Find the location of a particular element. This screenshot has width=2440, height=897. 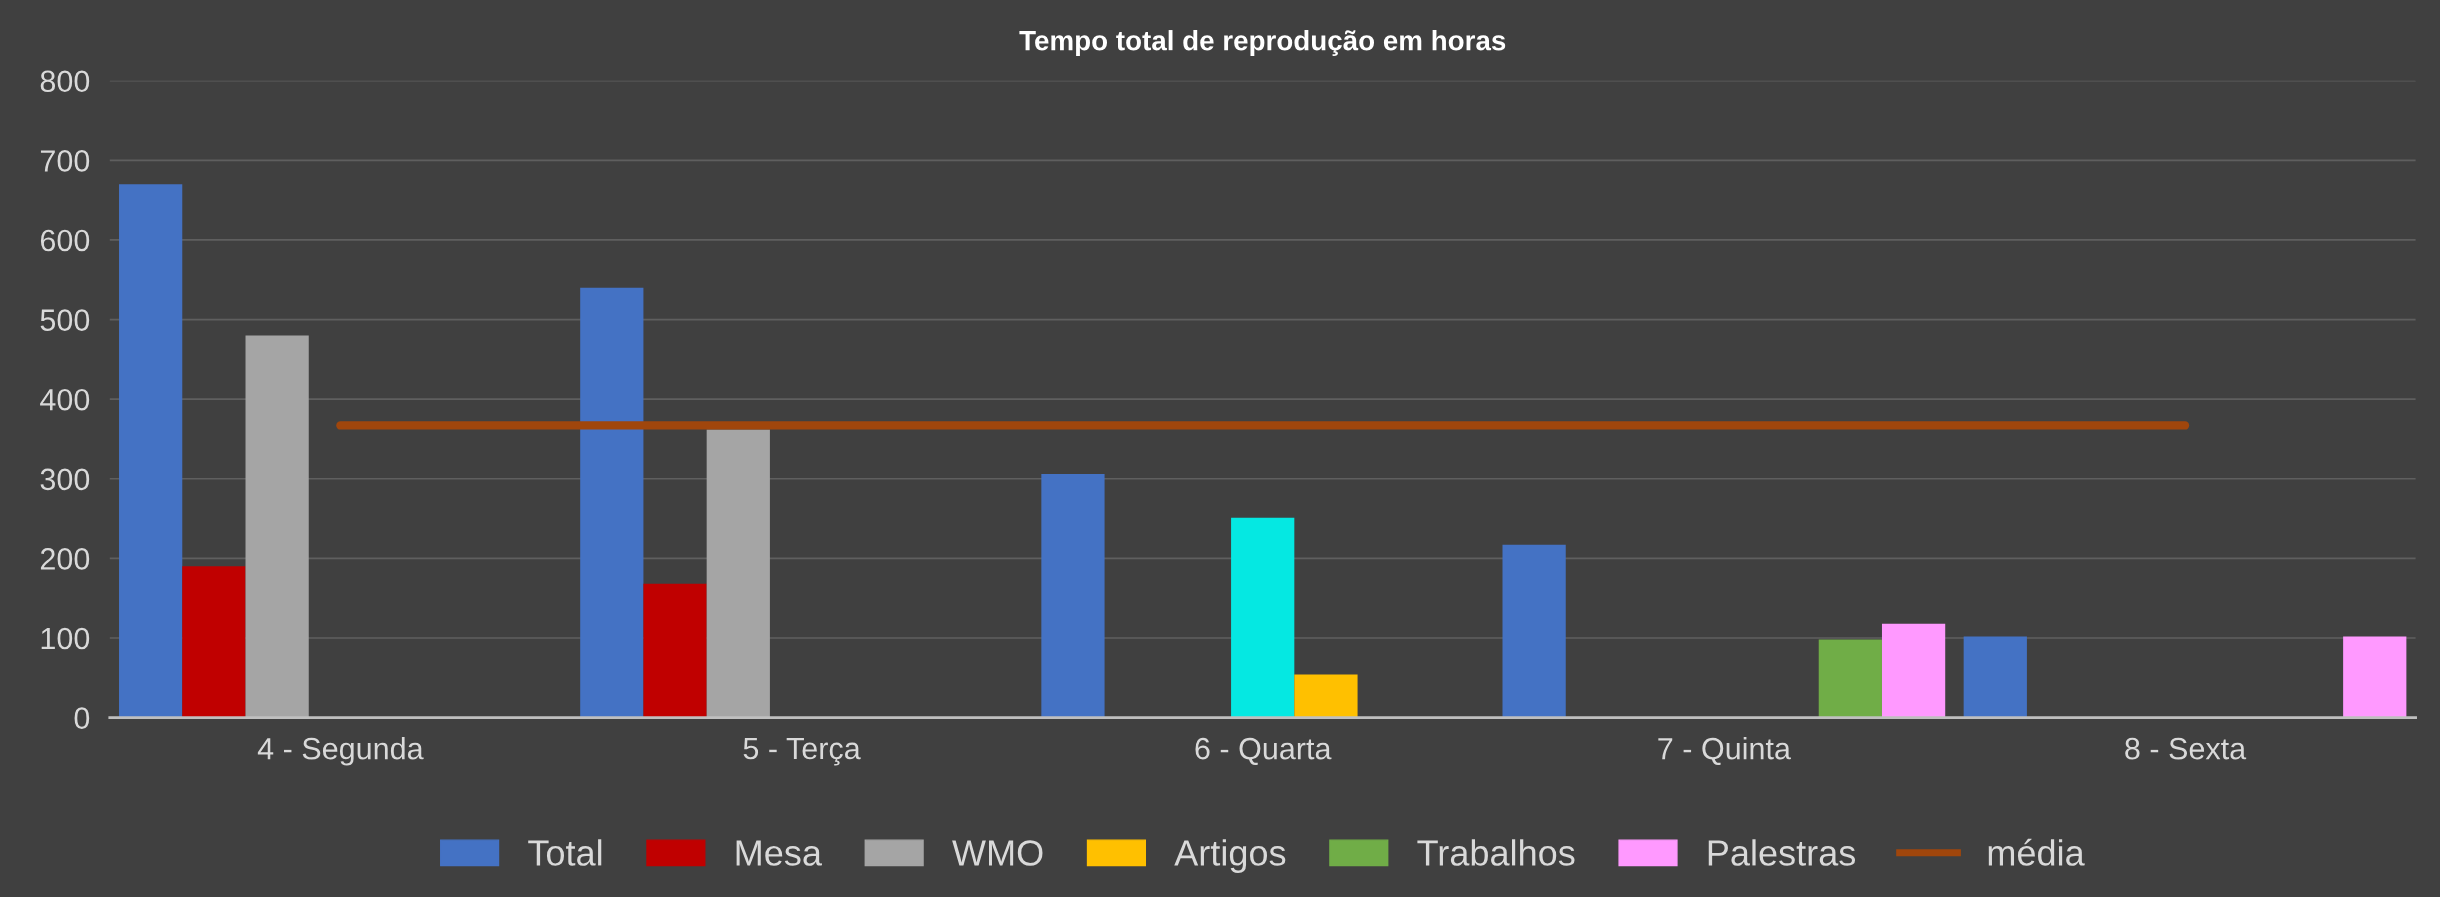

y-tick-label: 800 is located at coordinates (65, 81).